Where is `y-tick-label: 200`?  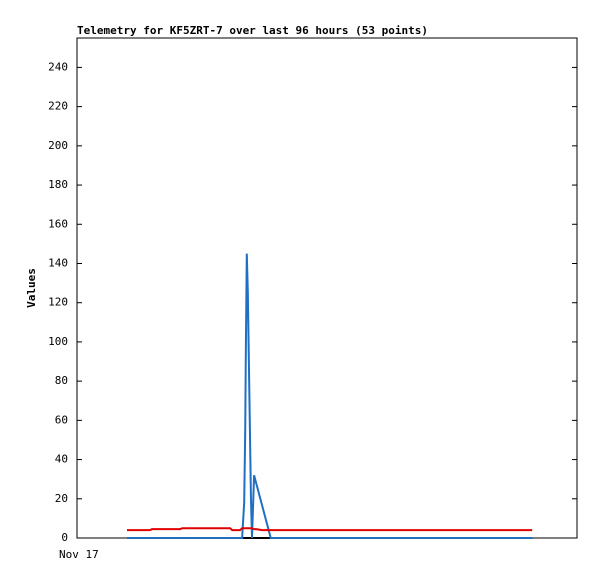
y-tick-label: 200 is located at coordinates (58, 145).